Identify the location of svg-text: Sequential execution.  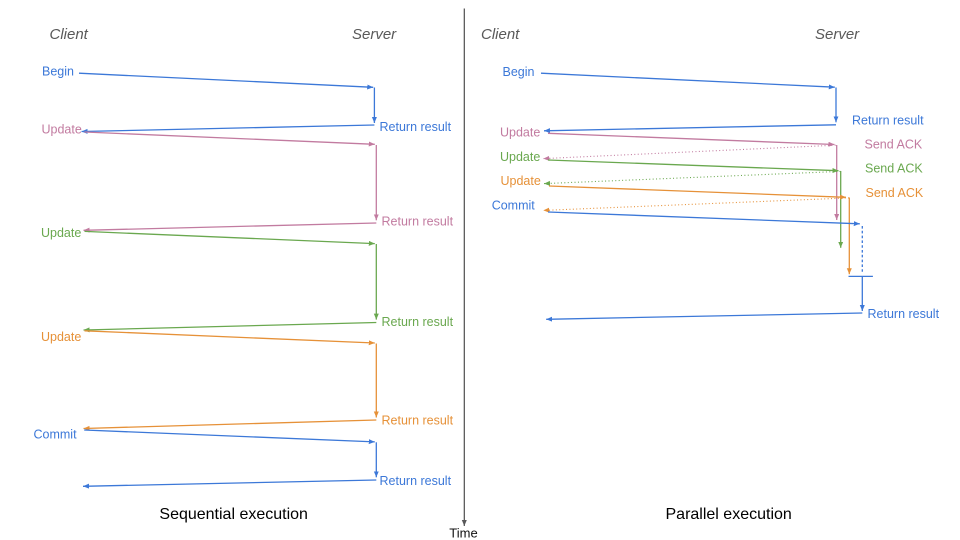
(233, 514).